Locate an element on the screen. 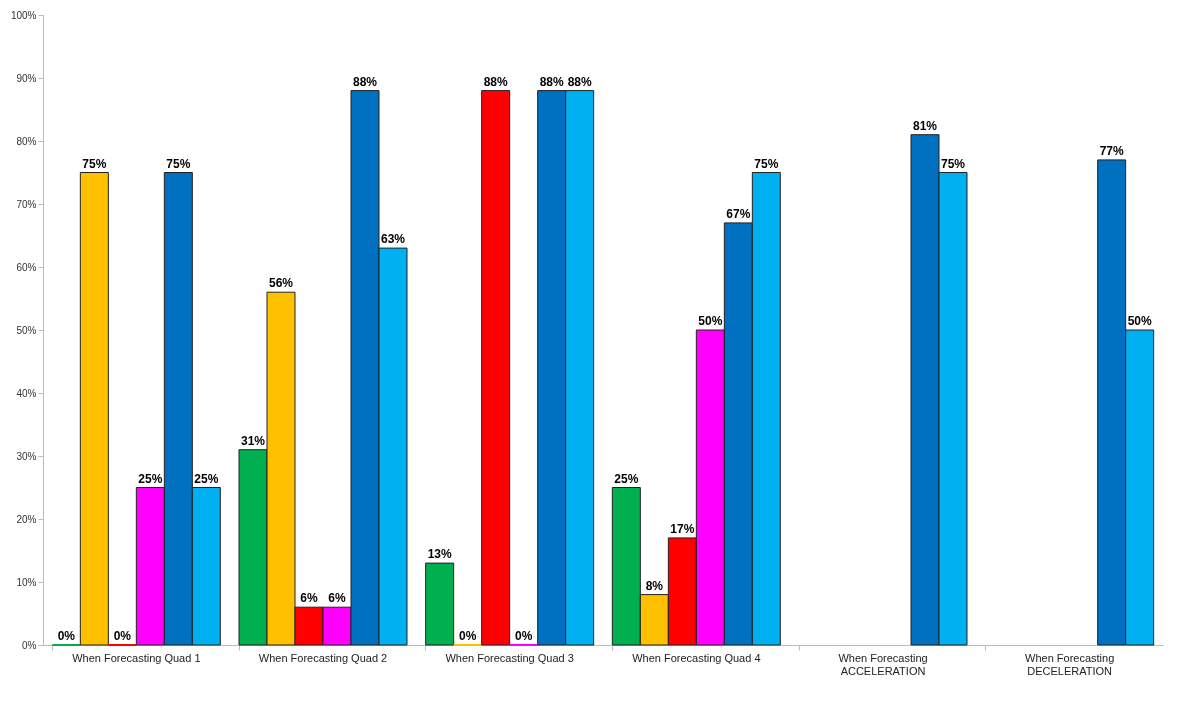 This screenshot has width=1190, height=711. x-tick-label: When Forecasting DECELERATION is located at coordinates (1070, 664).